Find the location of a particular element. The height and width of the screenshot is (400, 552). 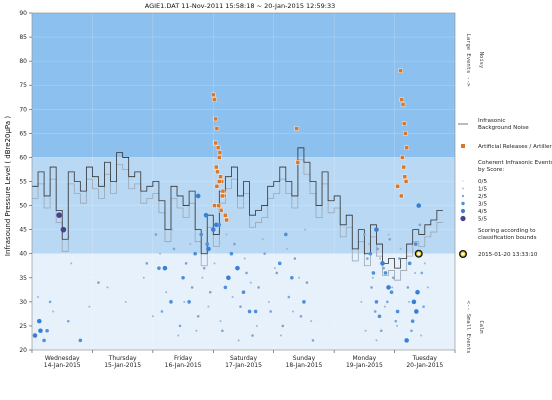

y-tick-label: 20 is located at coordinates (23, 350).